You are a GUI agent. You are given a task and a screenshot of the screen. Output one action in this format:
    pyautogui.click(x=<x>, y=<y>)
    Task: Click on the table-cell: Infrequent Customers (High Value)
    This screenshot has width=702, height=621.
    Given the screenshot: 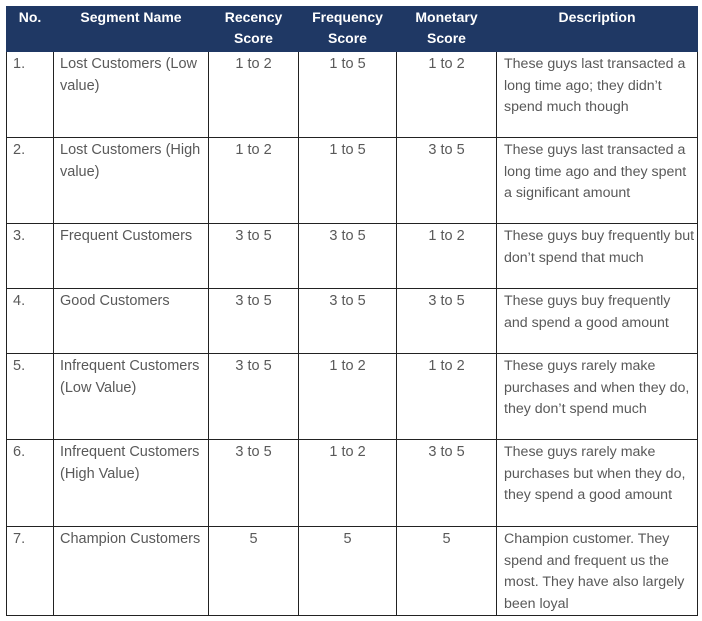 What is the action you would take?
    pyautogui.click(x=131, y=483)
    